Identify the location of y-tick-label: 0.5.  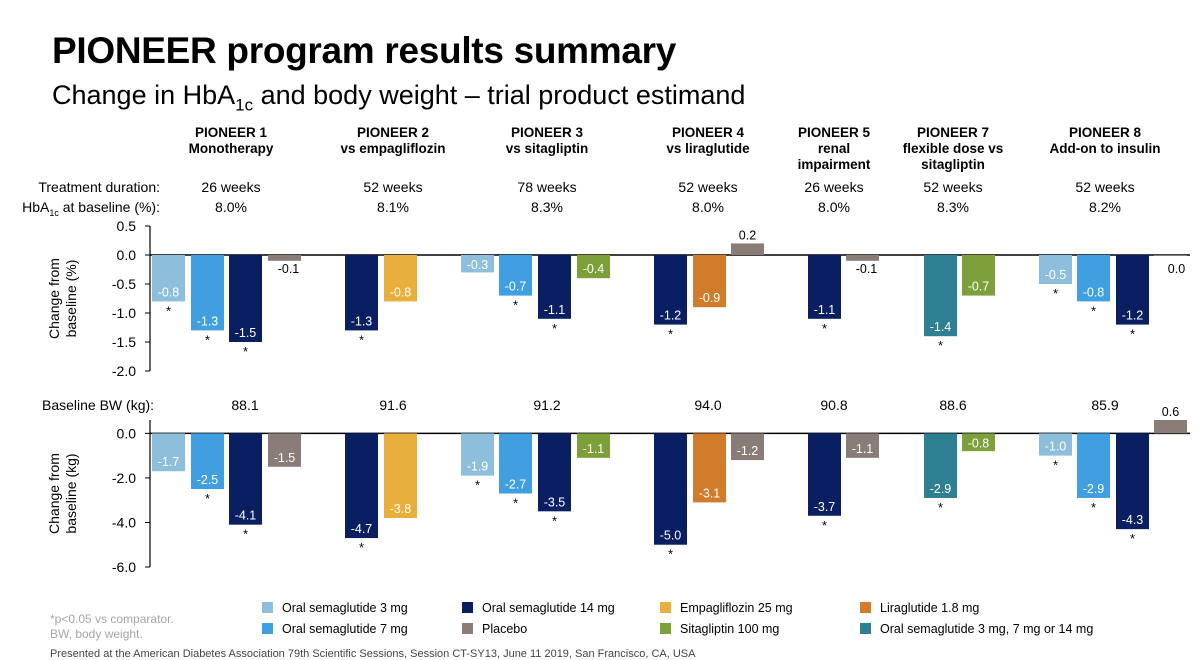
(127, 226).